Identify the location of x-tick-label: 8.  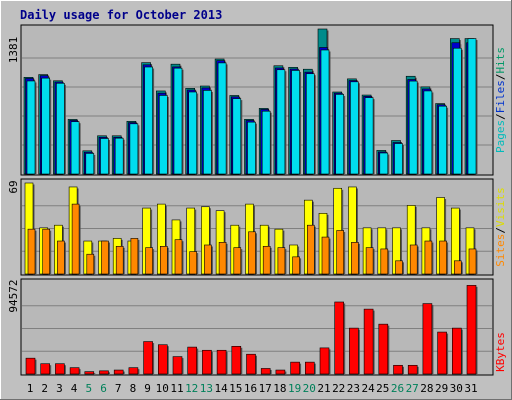
(133, 388).